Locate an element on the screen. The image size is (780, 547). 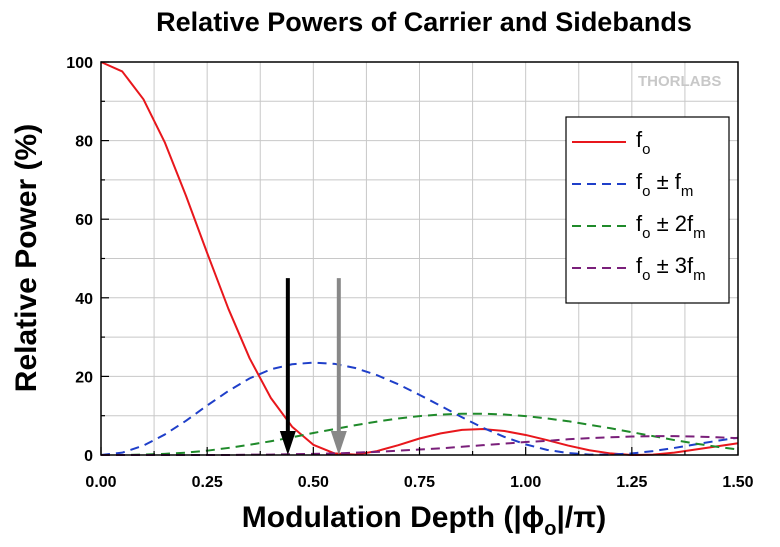
legend: fo fo ± fm fo ± 2fm fo ± 3fm is located at coordinates (647, 210).